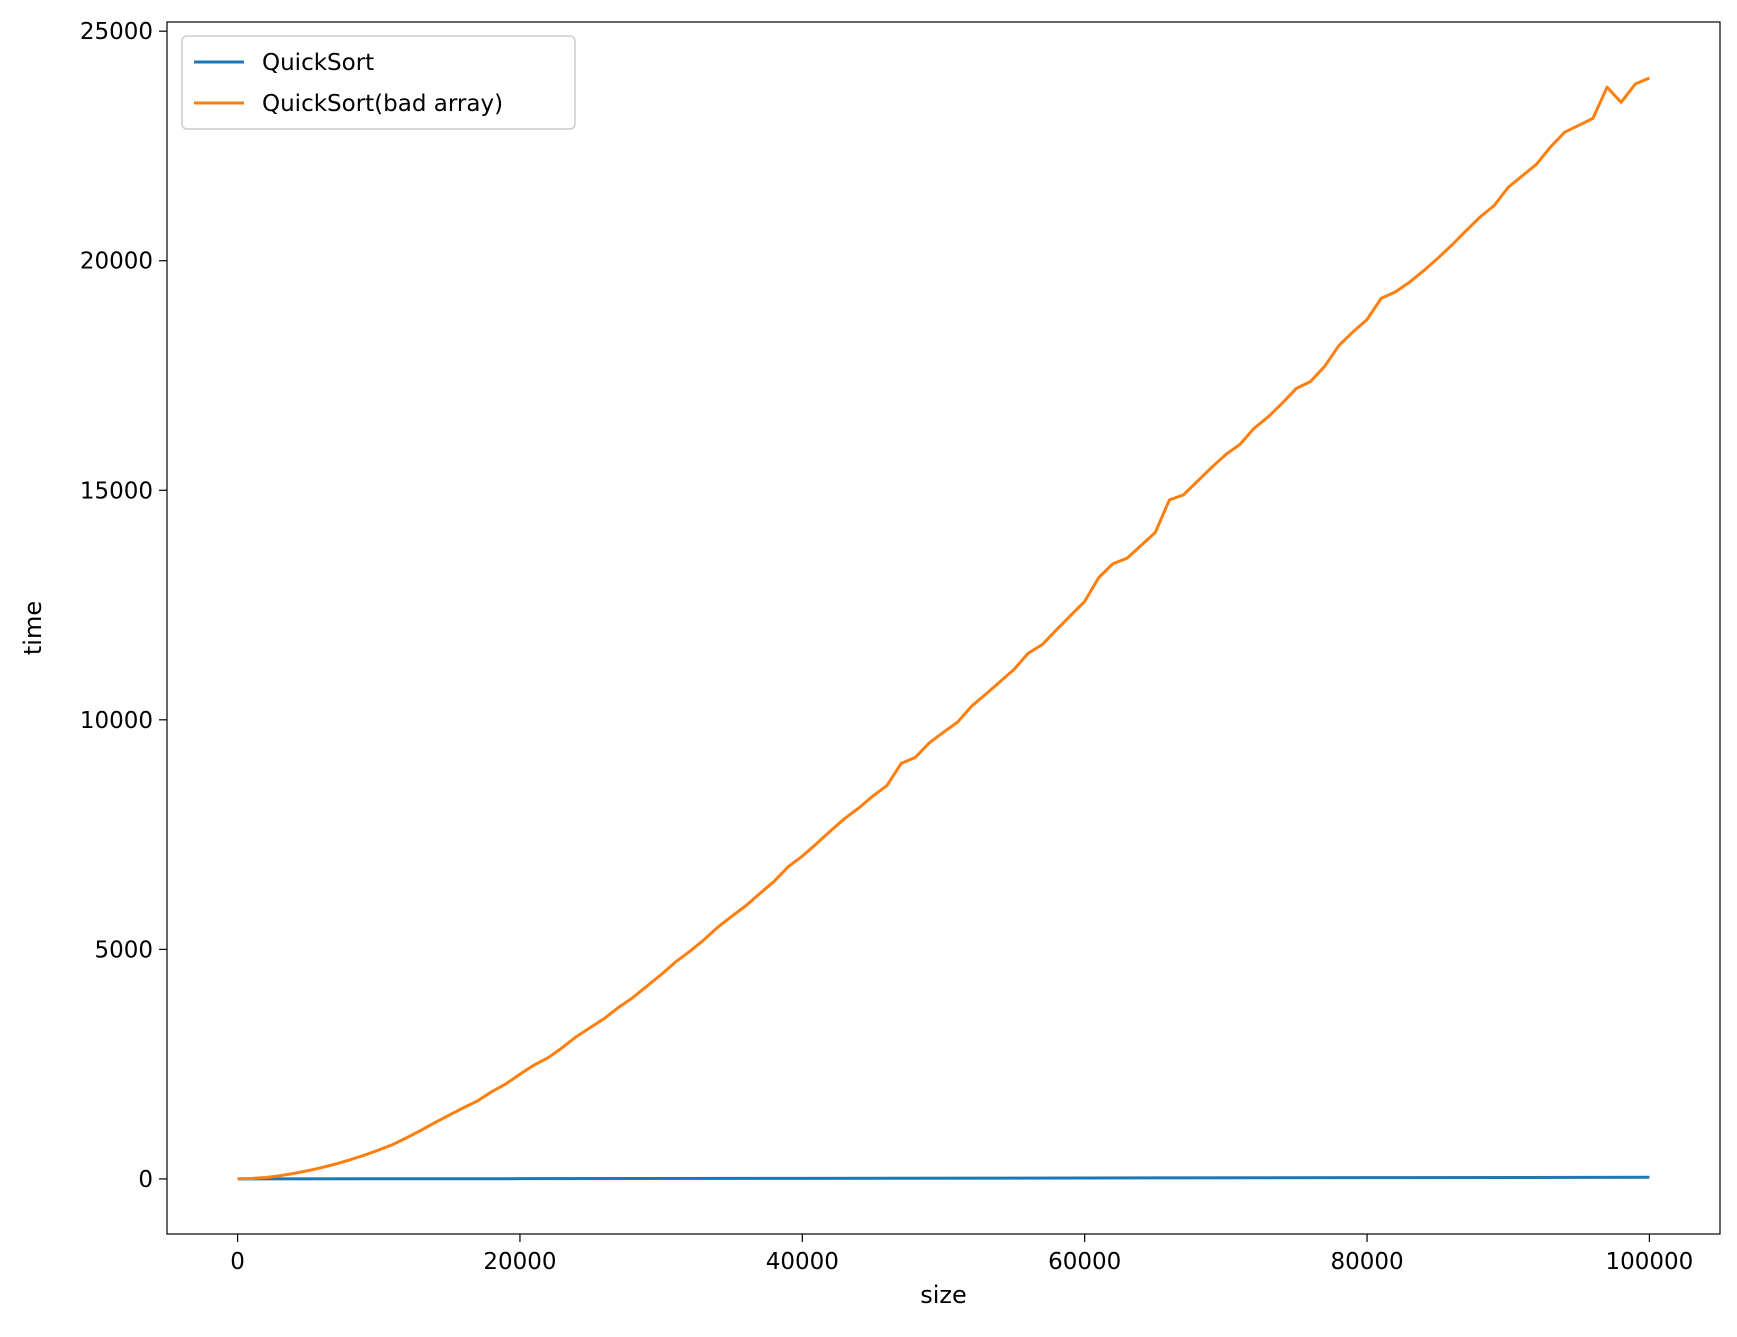 Image resolution: width=1737 pixels, height=1337 pixels. I want to click on x-tick-label: 60000, so click(1084, 1262).